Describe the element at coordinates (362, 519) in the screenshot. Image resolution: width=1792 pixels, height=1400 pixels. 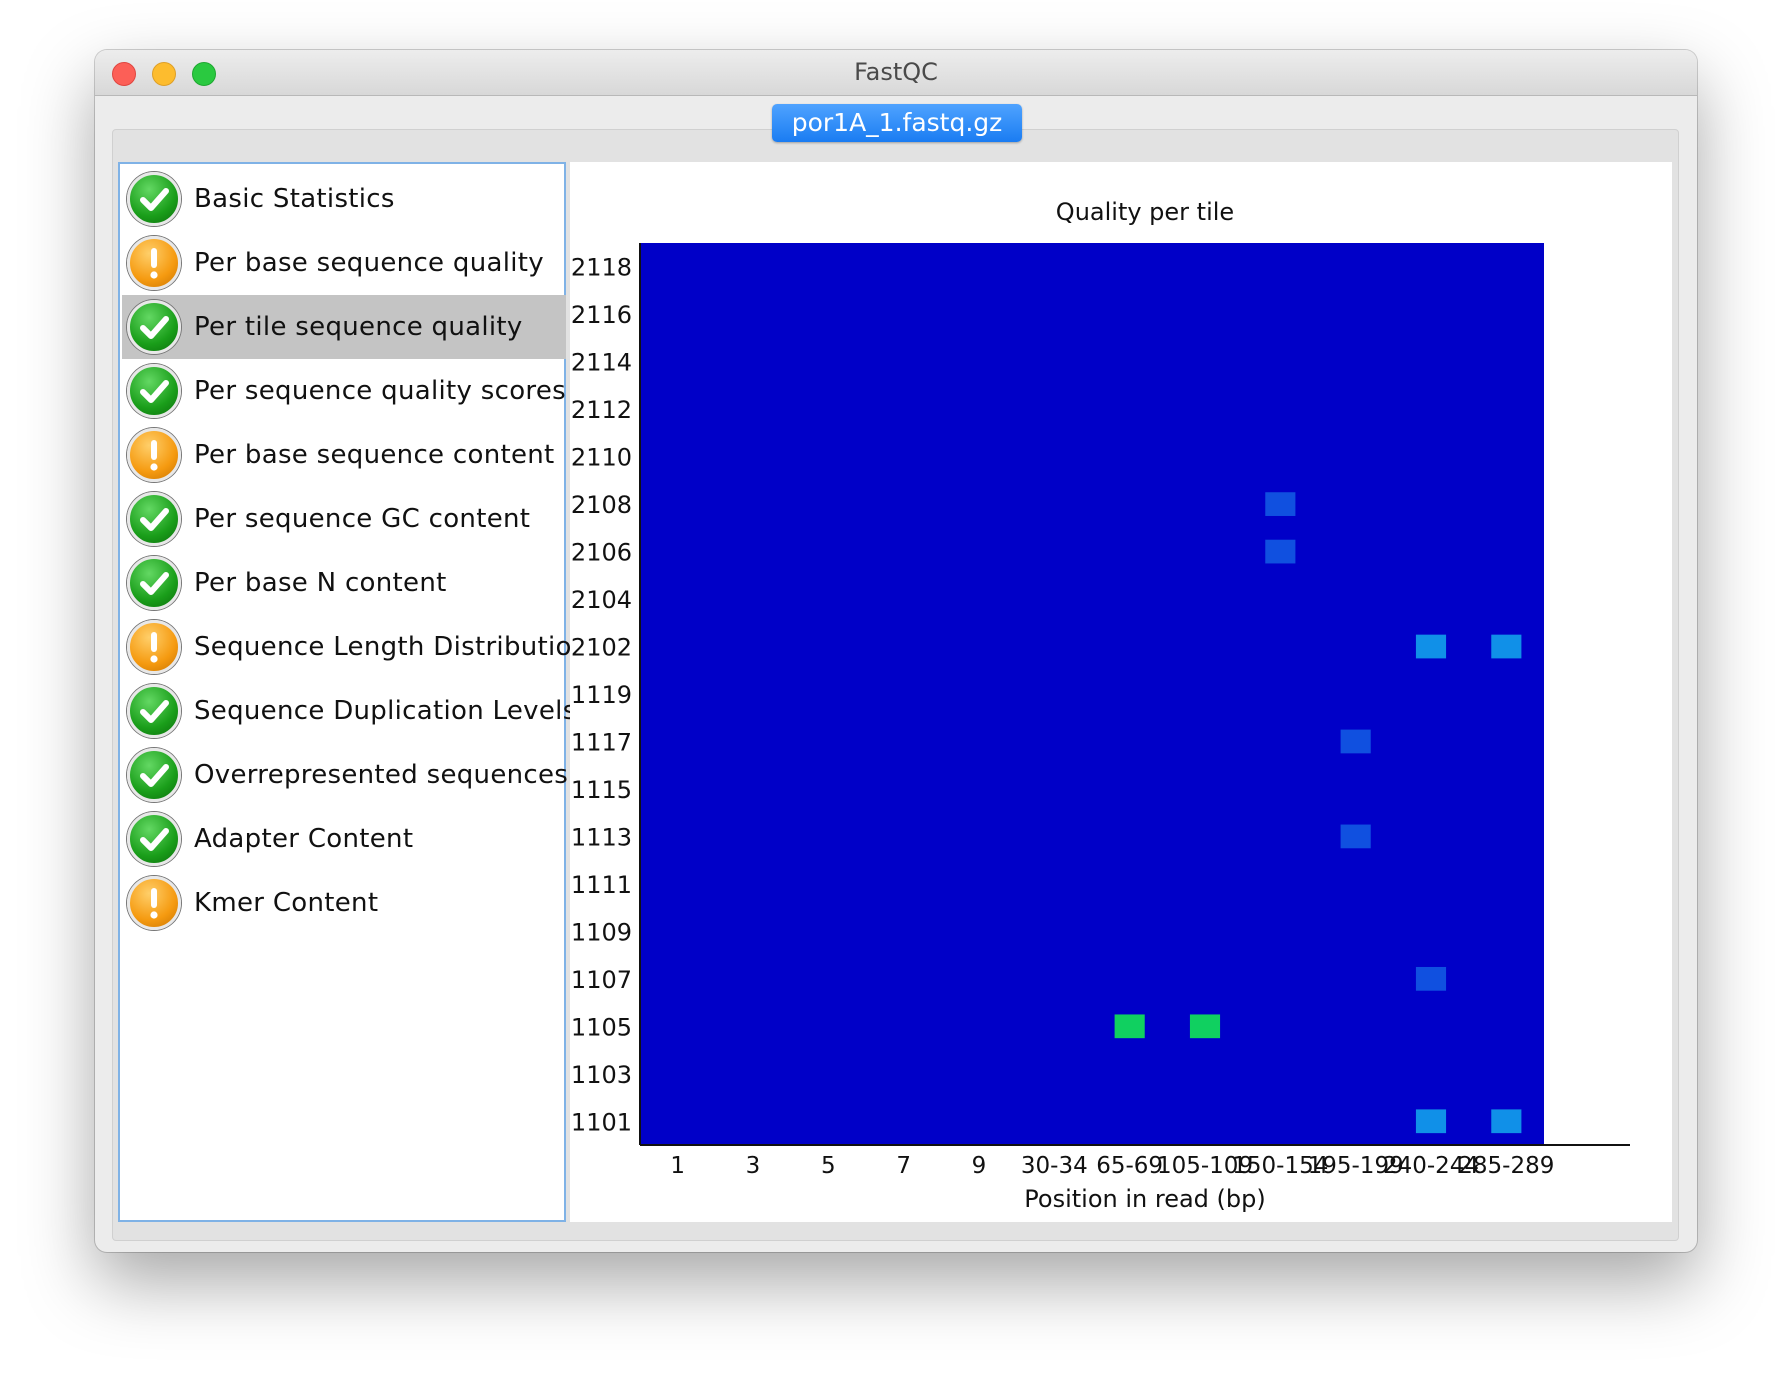
I see `module-label: Per sequence GC content` at that location.